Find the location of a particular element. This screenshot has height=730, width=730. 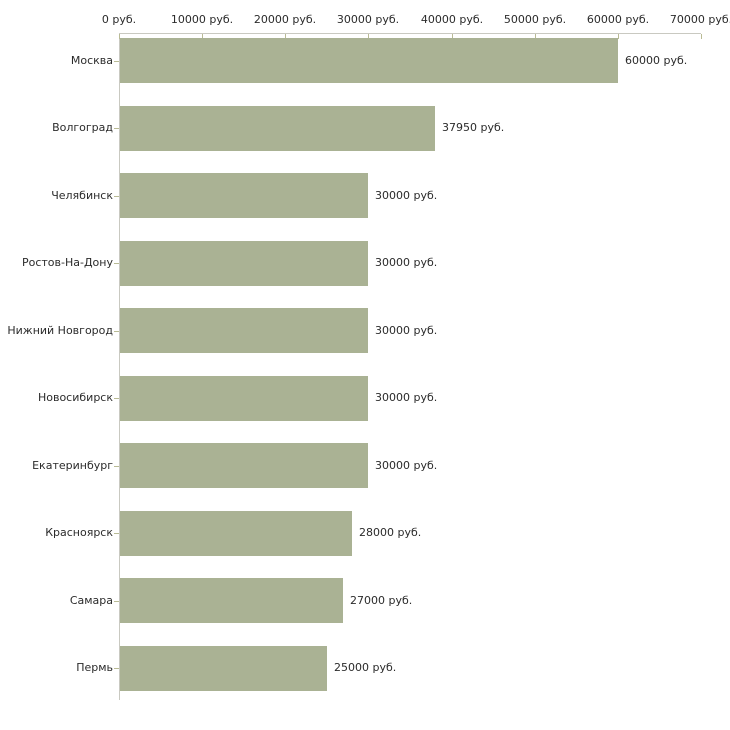

category-label: Нижний Новгород is located at coordinates (60, 330).